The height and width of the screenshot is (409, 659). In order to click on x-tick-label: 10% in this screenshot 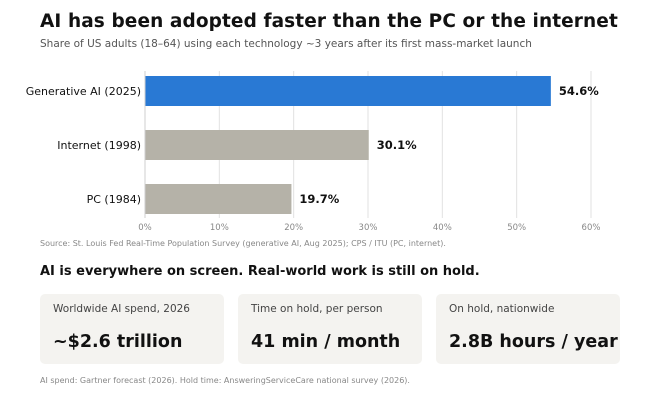, I will do `click(219, 228)`.